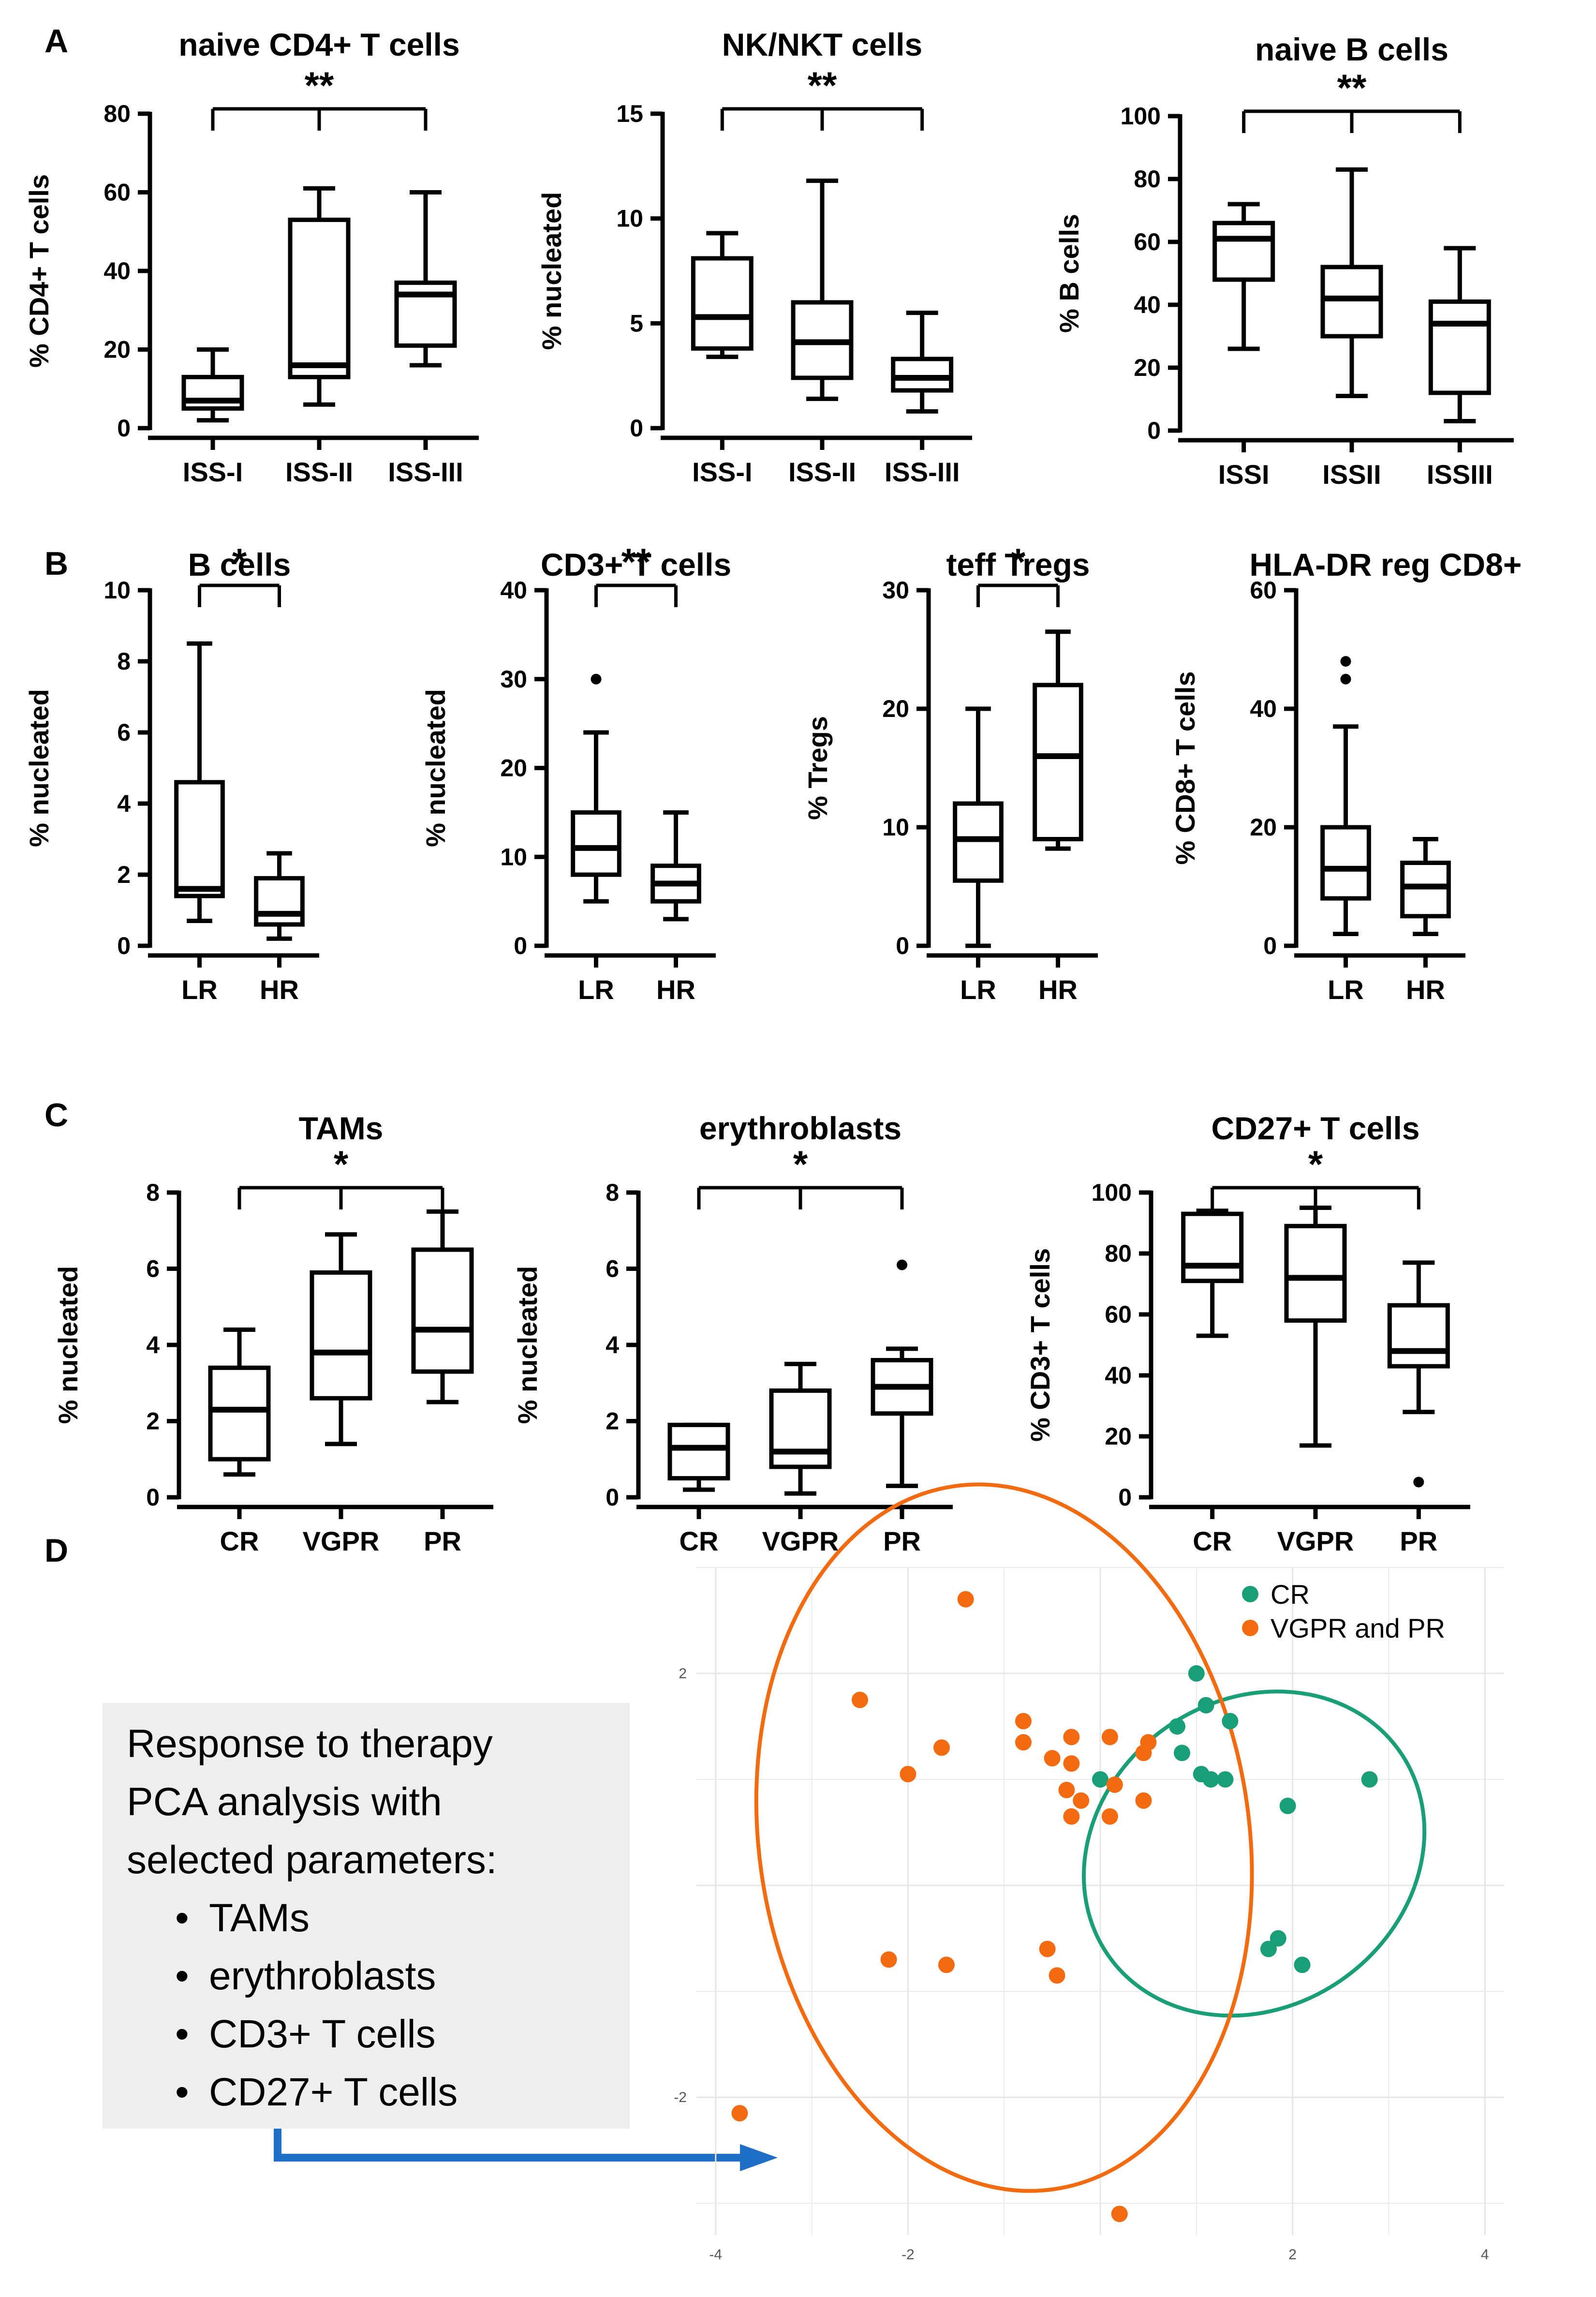 The height and width of the screenshot is (2297, 1596). Describe the element at coordinates (1040, 1345) in the screenshot. I see `y-axis-label: % CD3+ T cells` at that location.